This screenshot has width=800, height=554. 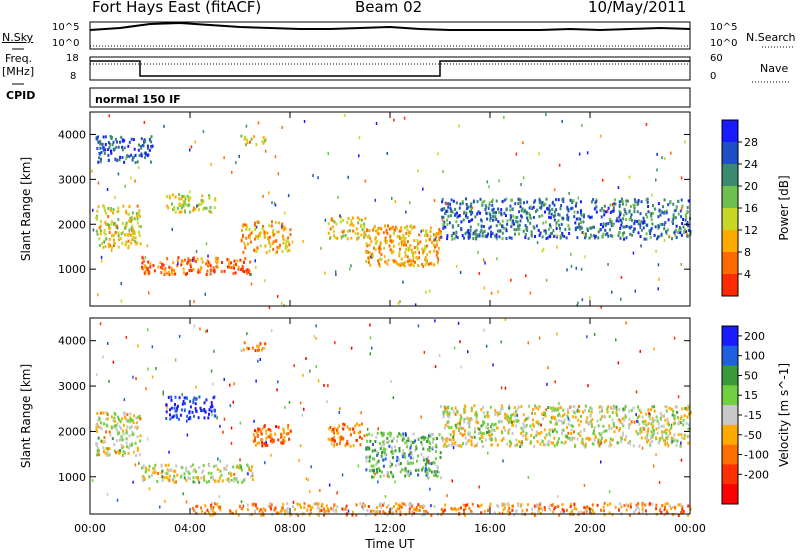 What do you see at coordinates (190, 528) in the screenshot?
I see `x-tick-label: 04:00` at bounding box center [190, 528].